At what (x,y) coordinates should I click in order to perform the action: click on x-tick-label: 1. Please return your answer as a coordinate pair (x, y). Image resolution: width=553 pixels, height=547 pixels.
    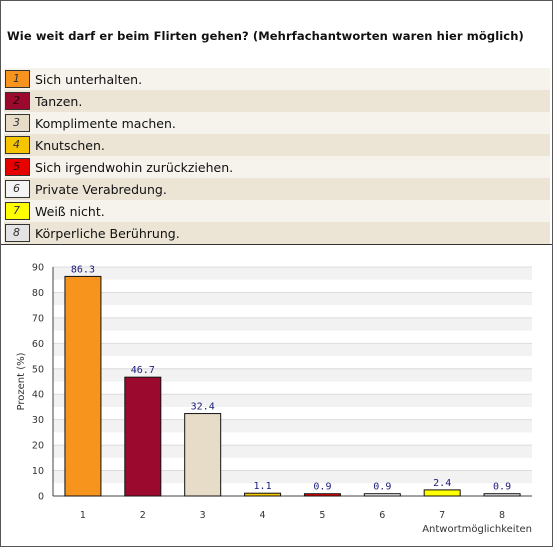
    Looking at the image, I should click on (83, 515).